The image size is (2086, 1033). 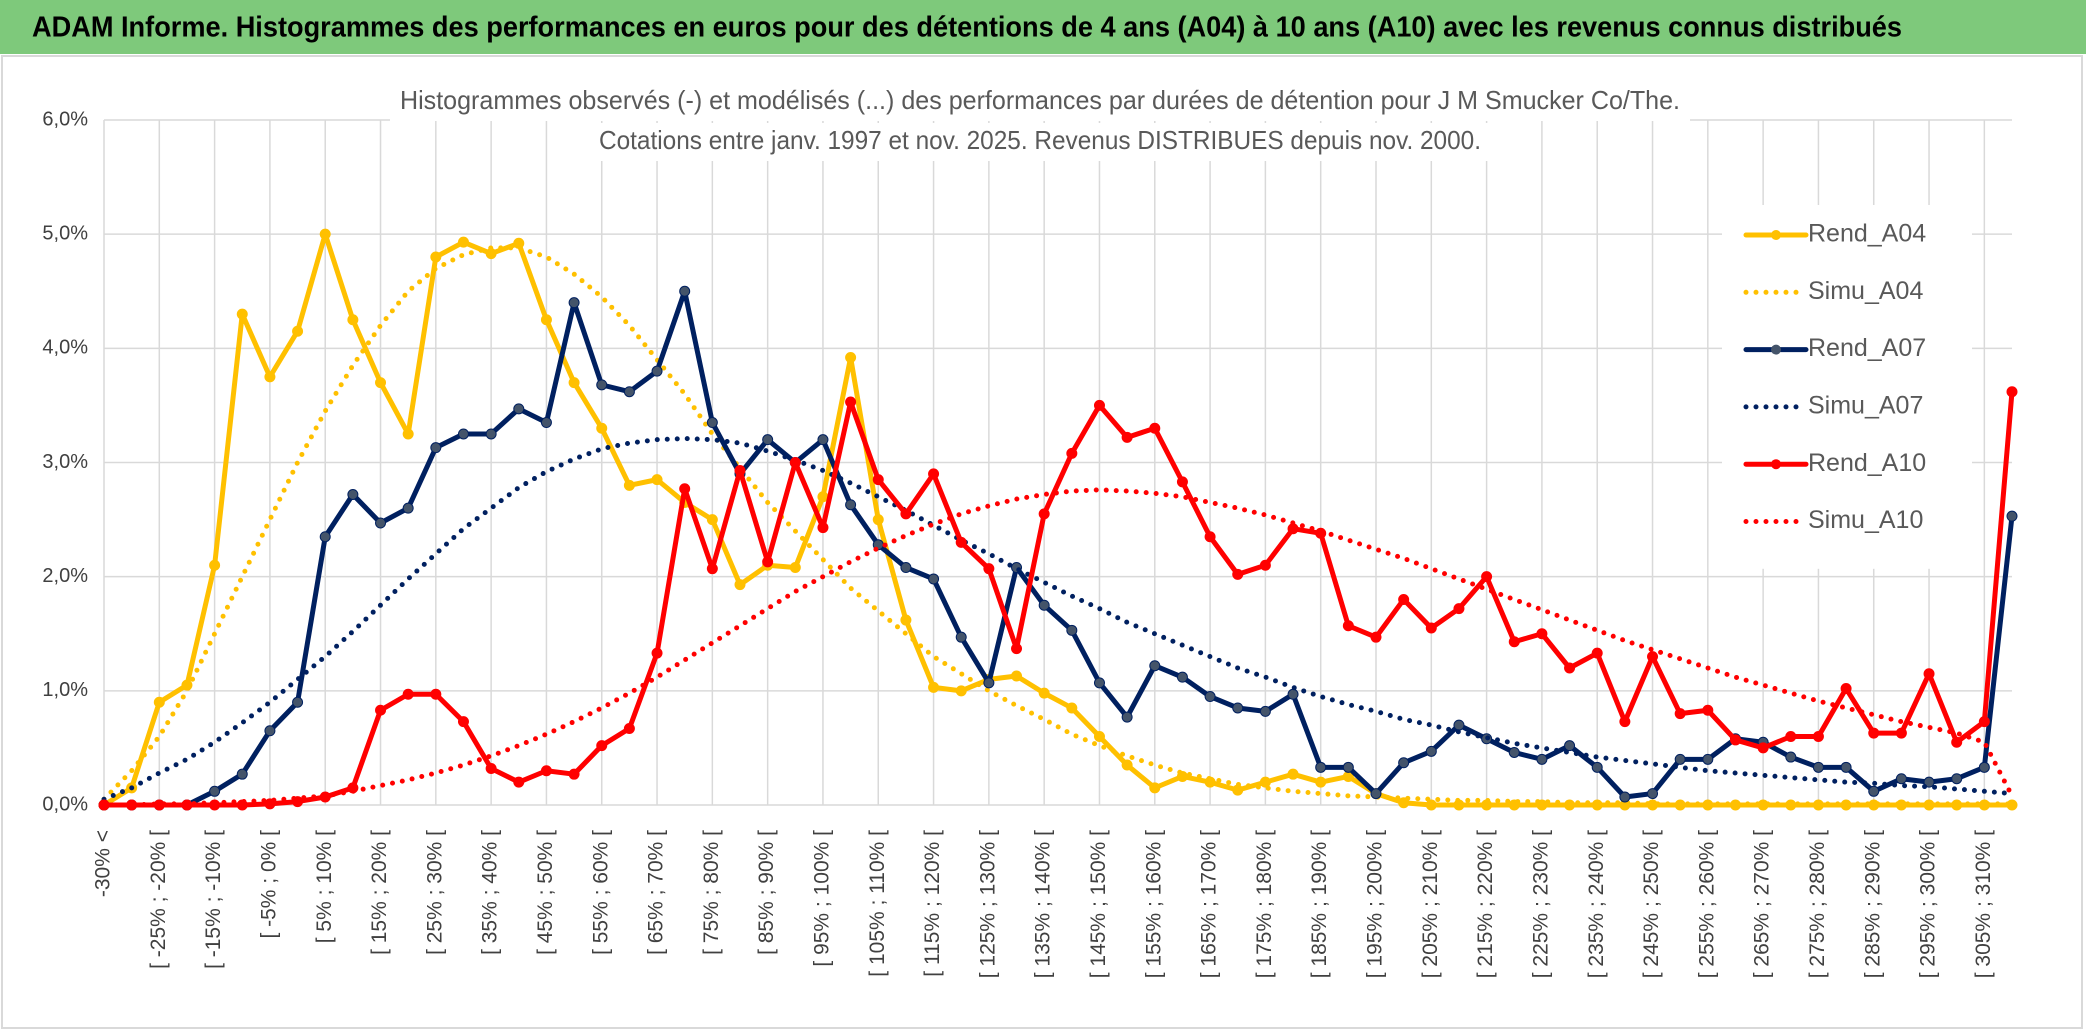 What do you see at coordinates (1762, 904) in the screenshot?
I see `x-tick-label: [ 265% ; 270% [` at bounding box center [1762, 904].